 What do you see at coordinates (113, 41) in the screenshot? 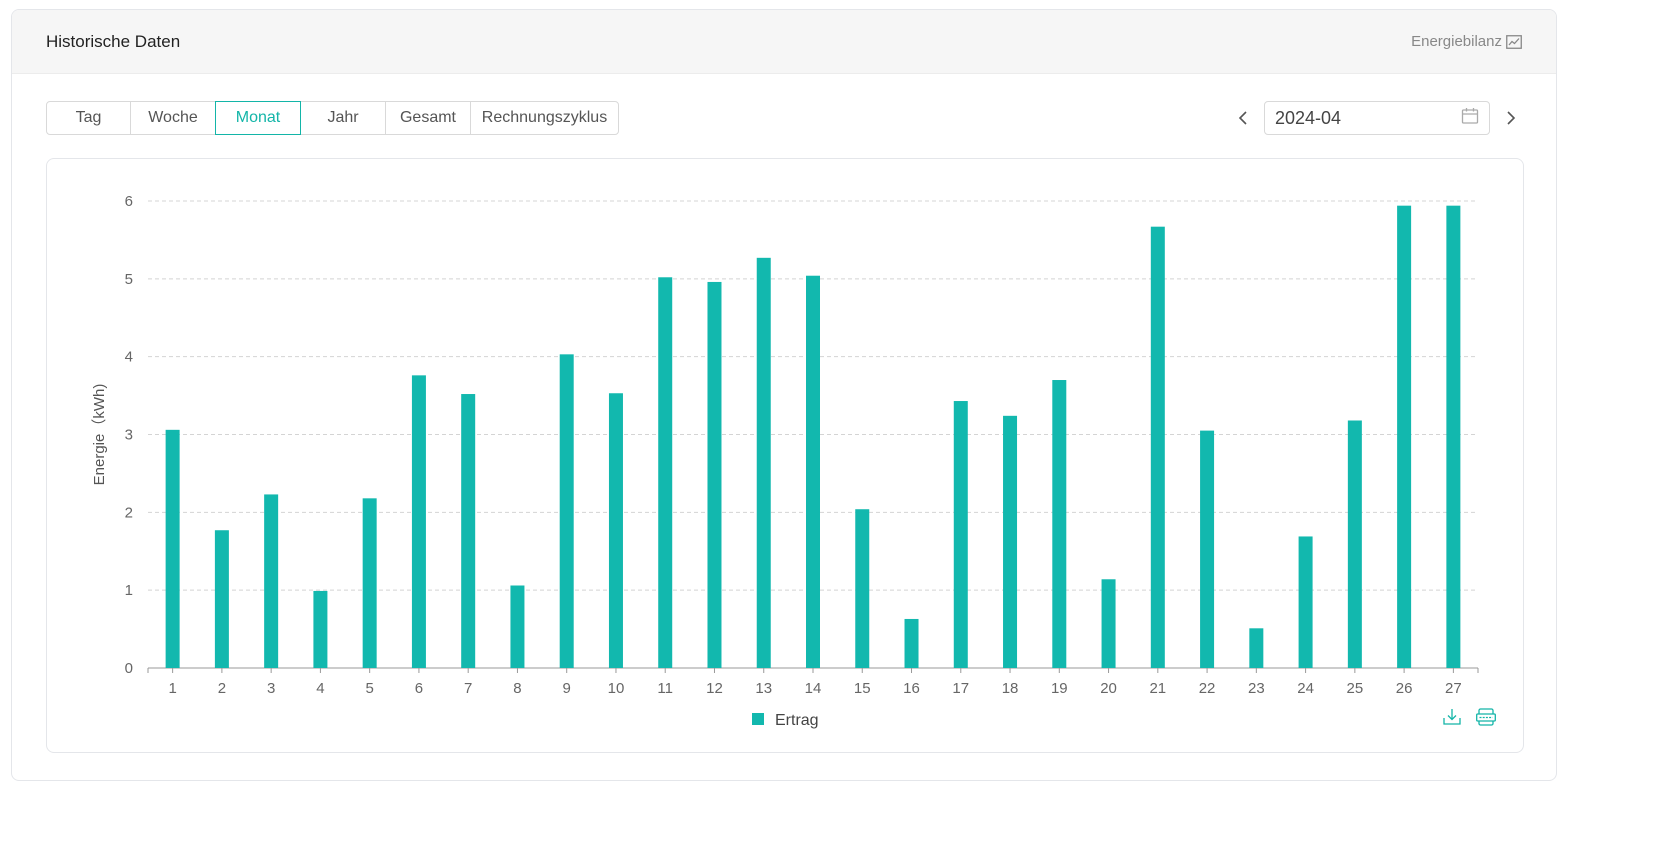
I see `card-title: Historische Daten` at bounding box center [113, 41].